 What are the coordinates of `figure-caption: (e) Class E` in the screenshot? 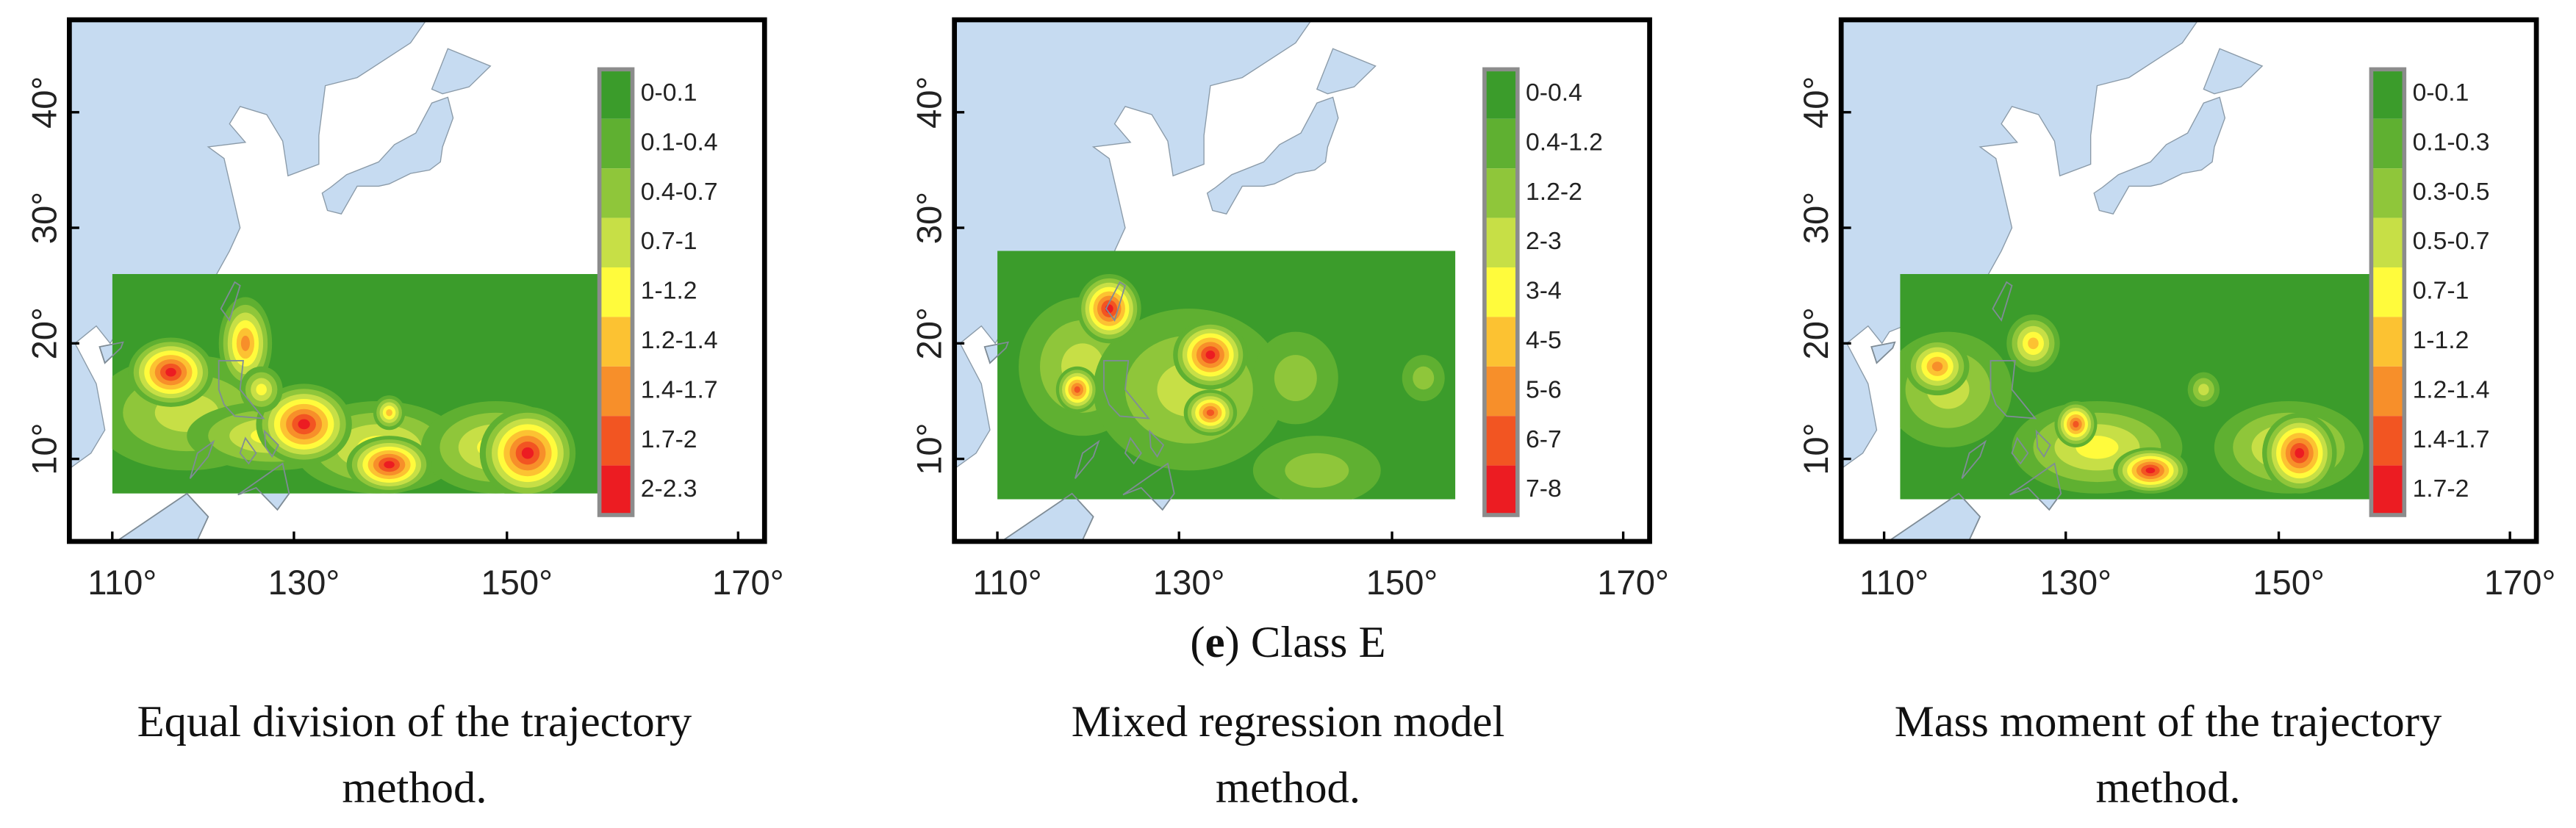 It's located at (1287, 642).